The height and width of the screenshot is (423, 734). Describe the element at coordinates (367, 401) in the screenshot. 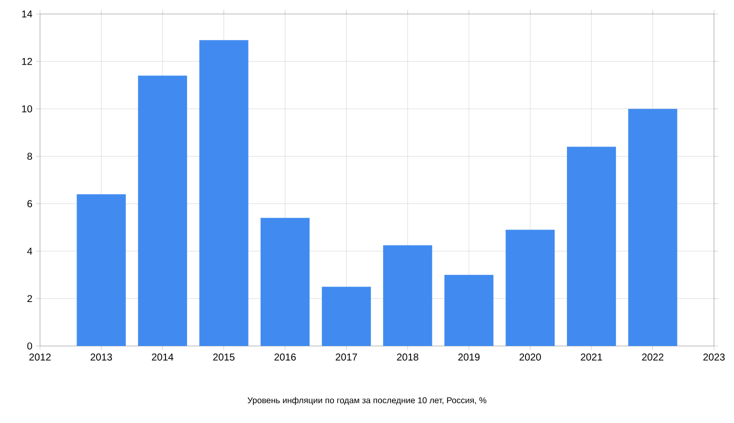

I see `text: Уровень инфляции по годам за последние 10 лет, Россия, %` at that location.